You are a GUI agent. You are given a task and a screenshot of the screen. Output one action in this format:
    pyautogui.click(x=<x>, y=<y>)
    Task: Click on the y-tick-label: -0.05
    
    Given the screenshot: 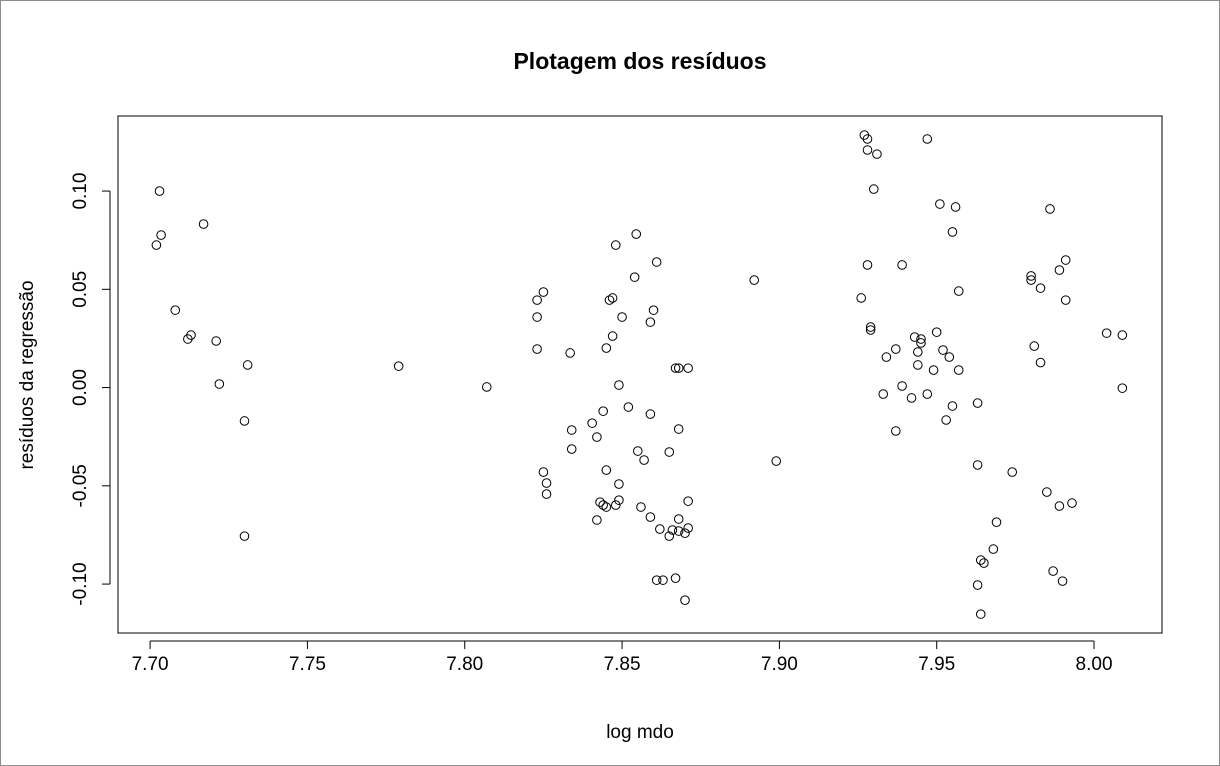 What is the action you would take?
    pyautogui.click(x=80, y=485)
    